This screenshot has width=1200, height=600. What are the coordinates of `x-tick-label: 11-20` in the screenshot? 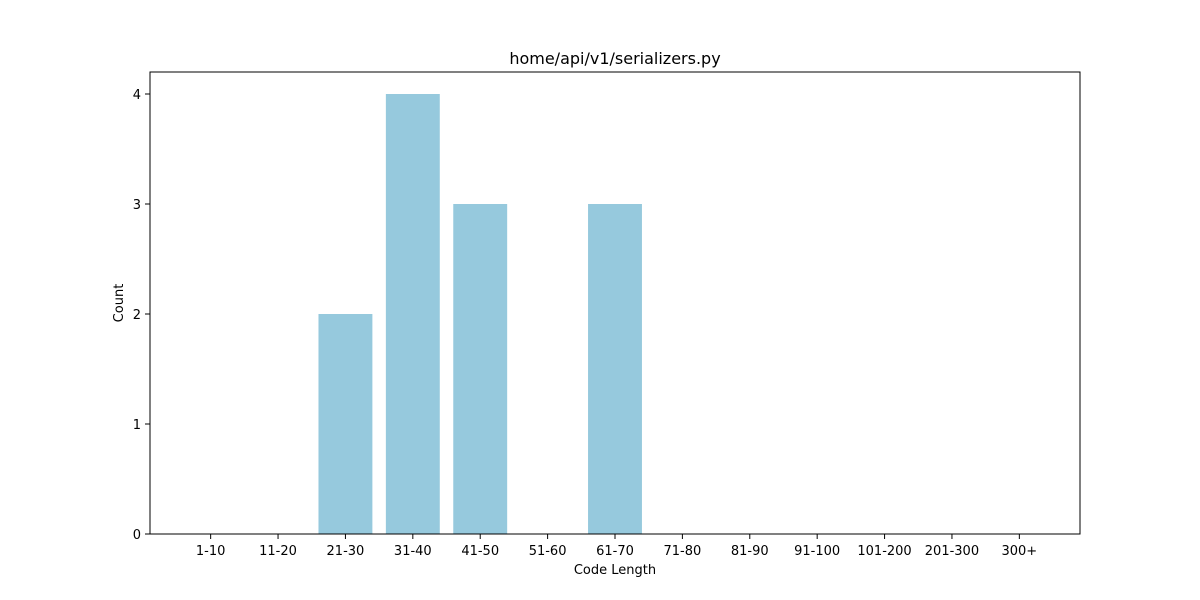 It's located at (278, 551).